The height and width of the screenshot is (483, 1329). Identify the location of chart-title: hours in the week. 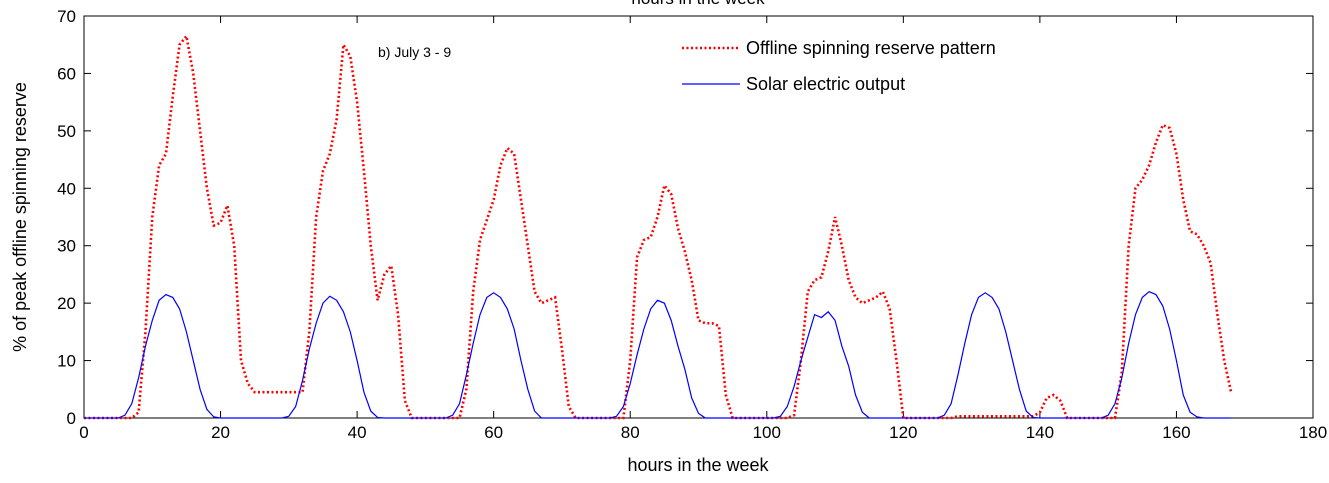
(698, 4).